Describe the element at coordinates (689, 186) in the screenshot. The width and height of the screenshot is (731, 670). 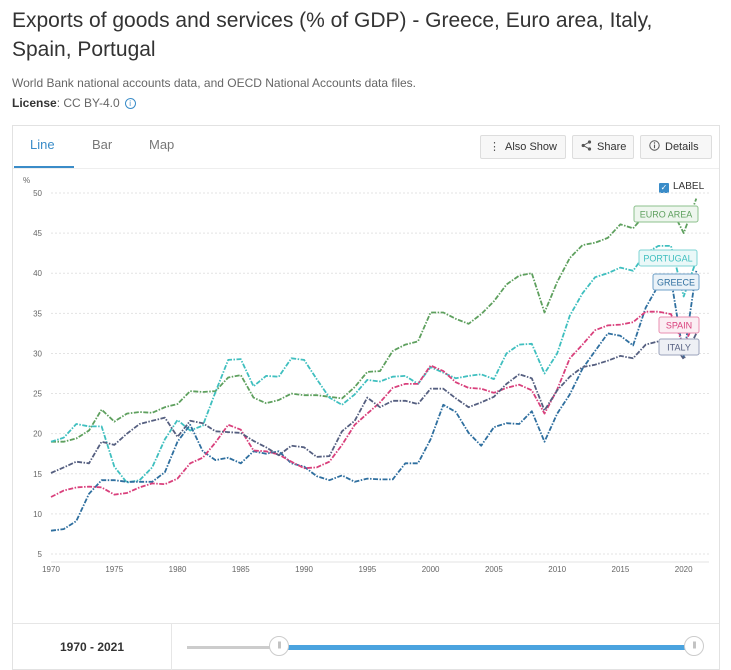
I see `label-toggle-text: LABEL` at that location.